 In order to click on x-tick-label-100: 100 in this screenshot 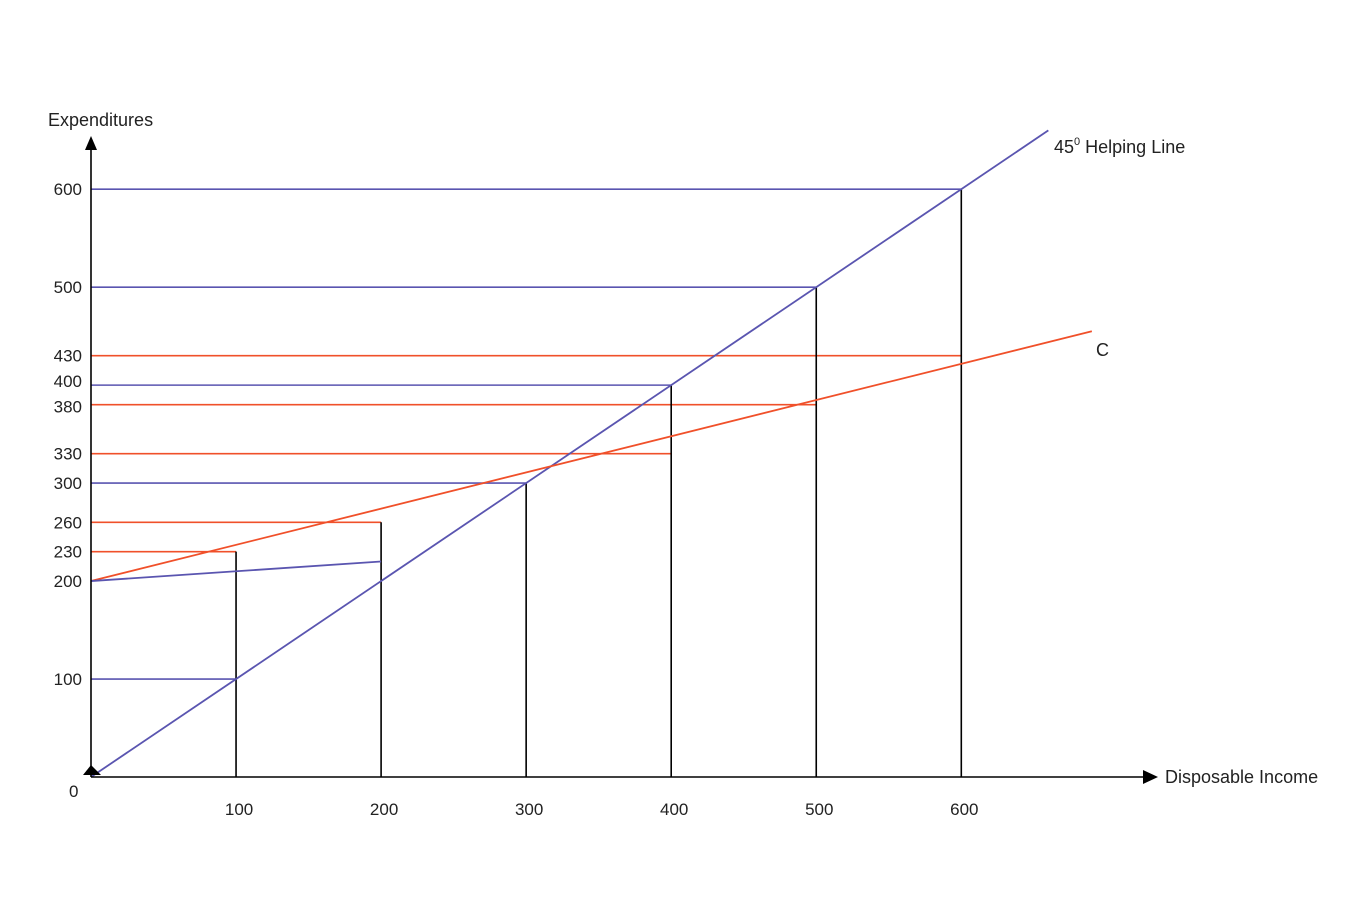, I will do `click(239, 809)`.